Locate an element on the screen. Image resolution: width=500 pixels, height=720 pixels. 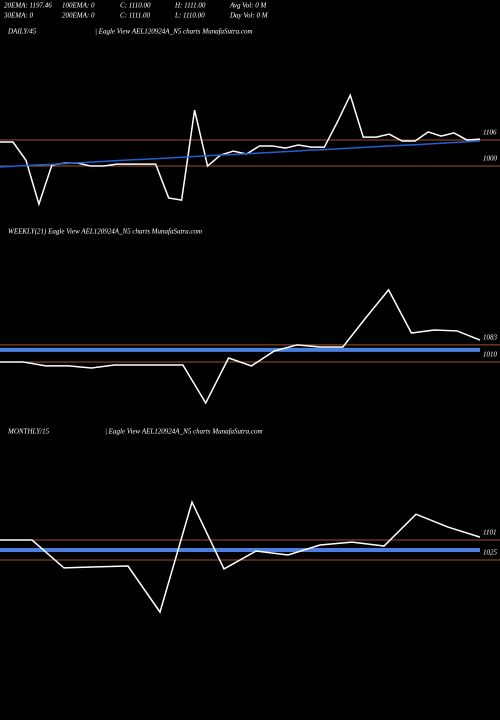
header-text: Avg Vol: 0 M is located at coordinates (248, 6).